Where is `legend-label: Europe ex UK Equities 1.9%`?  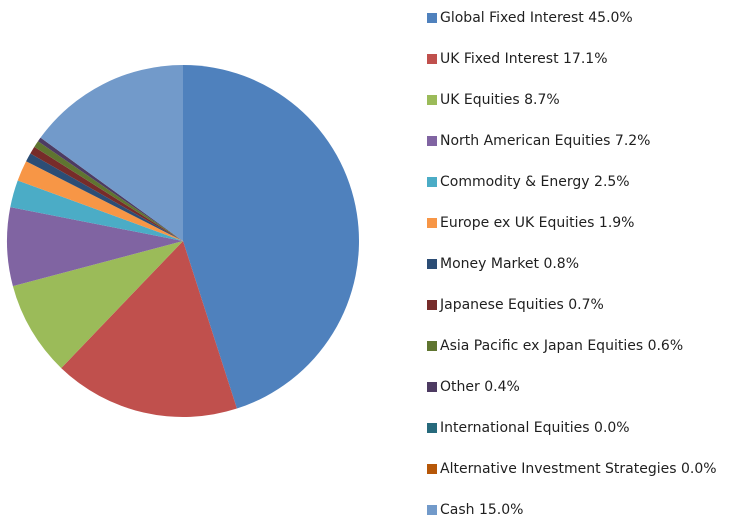
legend-label: Europe ex UK Equities 1.9% is located at coordinates (537, 223).